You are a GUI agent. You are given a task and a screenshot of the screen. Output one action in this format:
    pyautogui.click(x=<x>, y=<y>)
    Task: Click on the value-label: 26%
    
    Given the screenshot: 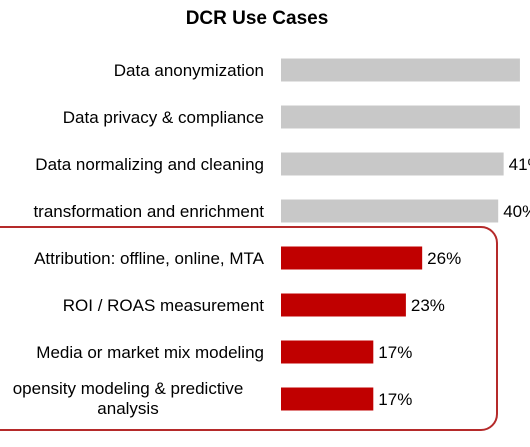 What is the action you would take?
    pyautogui.click(x=444, y=258)
    